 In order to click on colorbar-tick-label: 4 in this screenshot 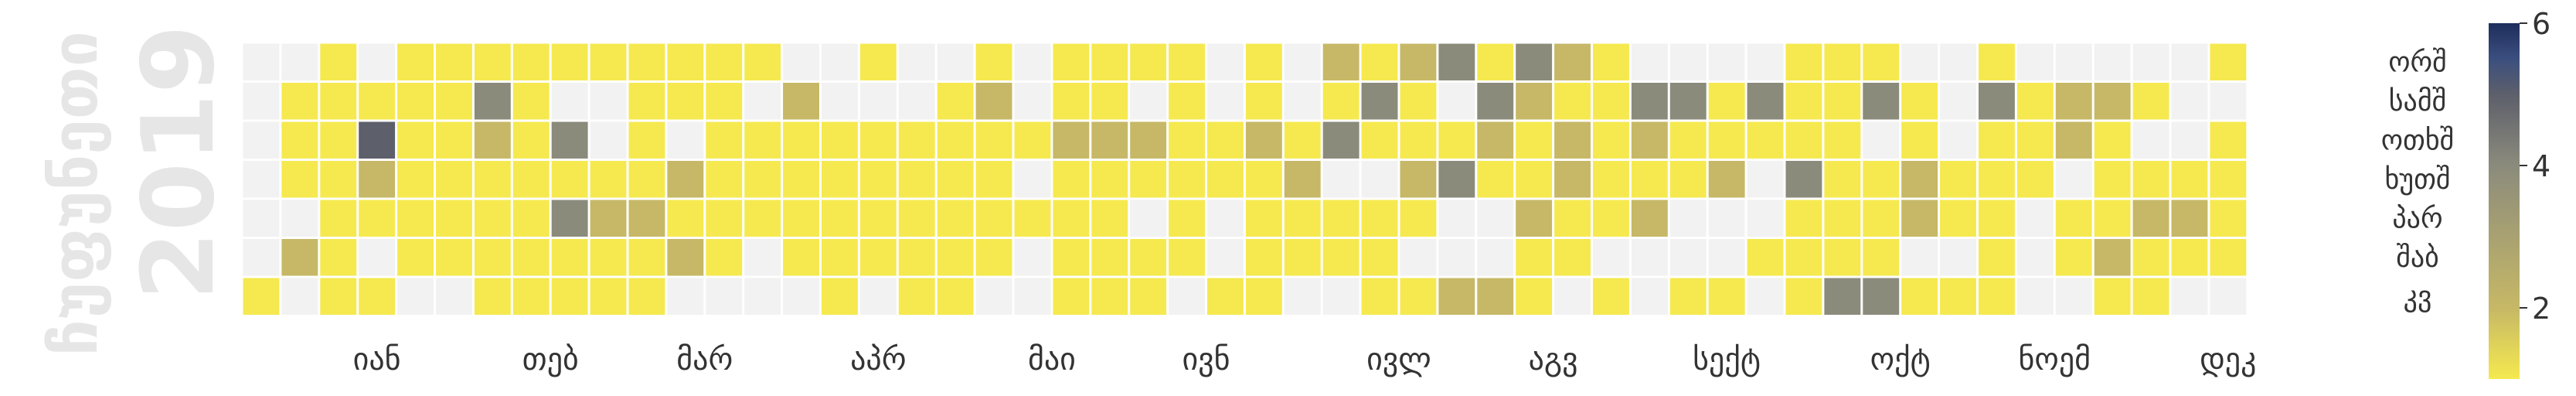, I will do `click(2541, 166)`.